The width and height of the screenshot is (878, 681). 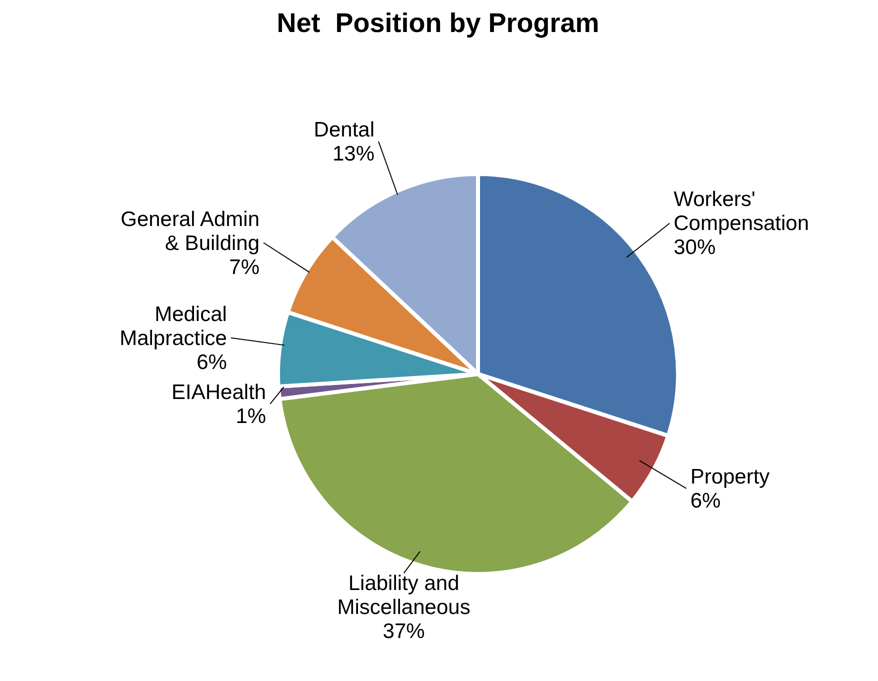 What do you see at coordinates (695, 248) in the screenshot?
I see `data-label: 30%` at bounding box center [695, 248].